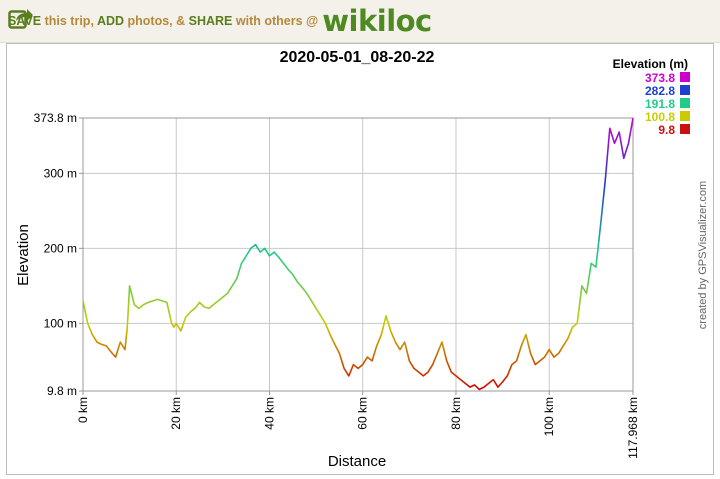 This screenshot has width=720, height=479. What do you see at coordinates (20, 19) in the screenshot?
I see `share-icon` at bounding box center [20, 19].